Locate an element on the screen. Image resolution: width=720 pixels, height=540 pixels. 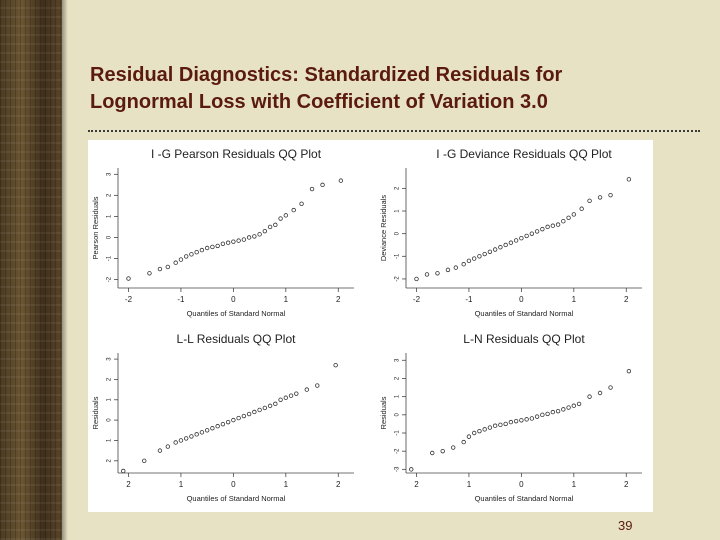
plot-title: I -G Deviance Residuals QQ Plot is located at coordinates (524, 154).